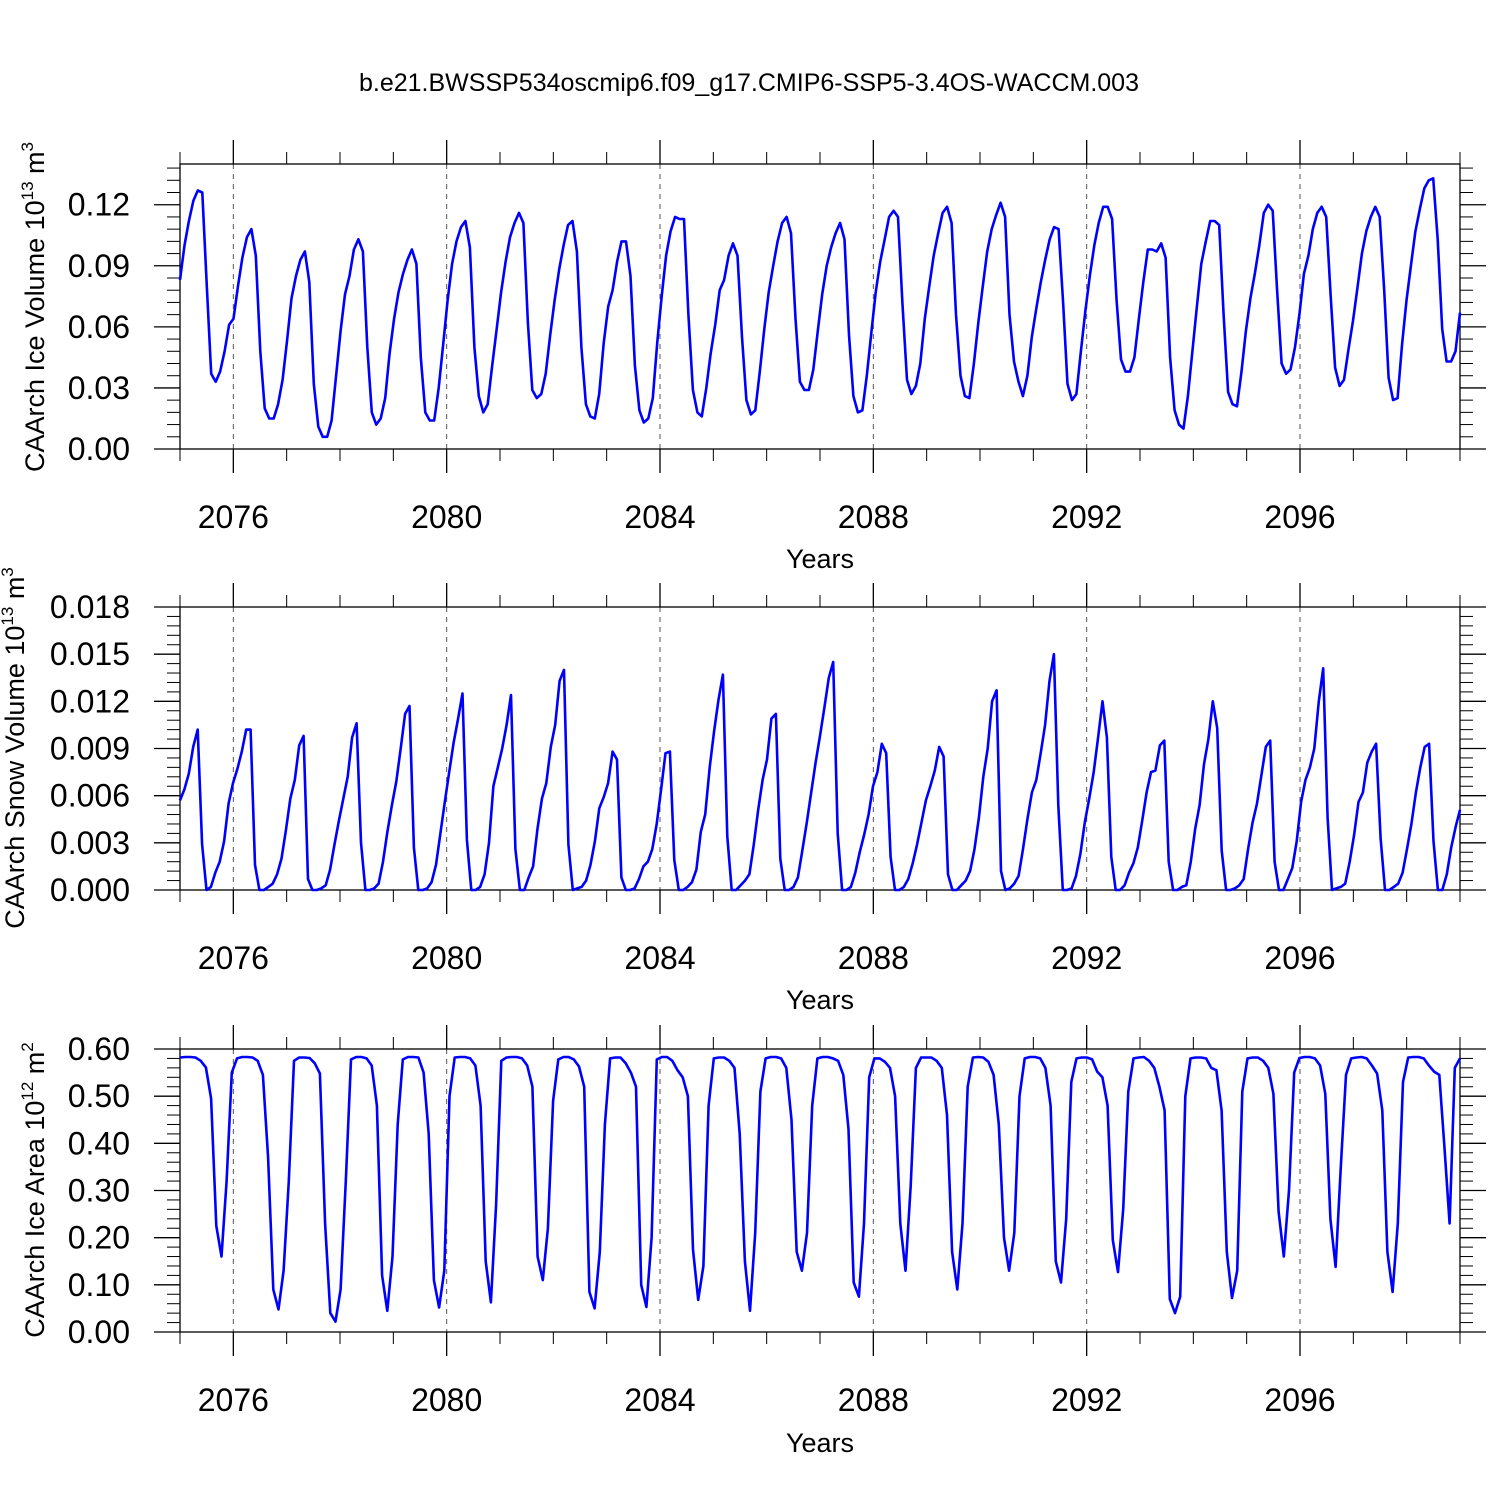 The height and width of the screenshot is (1500, 1500). I want to click on snow-volume-y-tick-label: 0.003, so click(90, 843).